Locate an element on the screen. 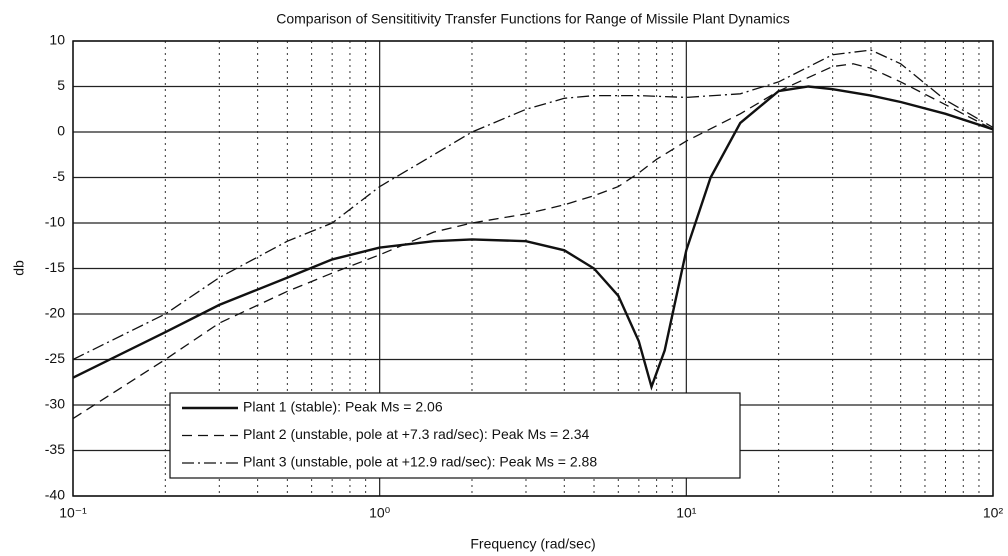  y-tick-label: -5 is located at coordinates (59, 176).